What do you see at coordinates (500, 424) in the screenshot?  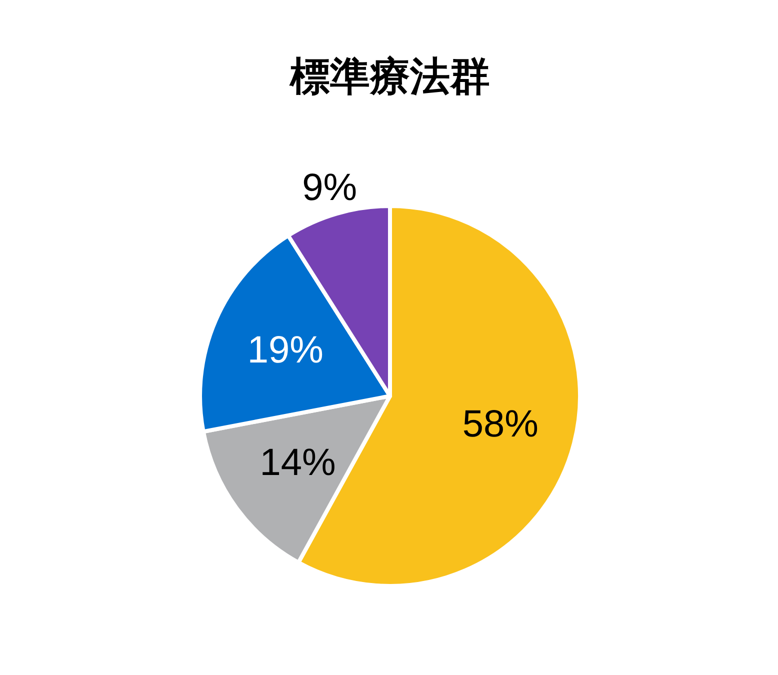 I see `data-label: 58%` at bounding box center [500, 424].